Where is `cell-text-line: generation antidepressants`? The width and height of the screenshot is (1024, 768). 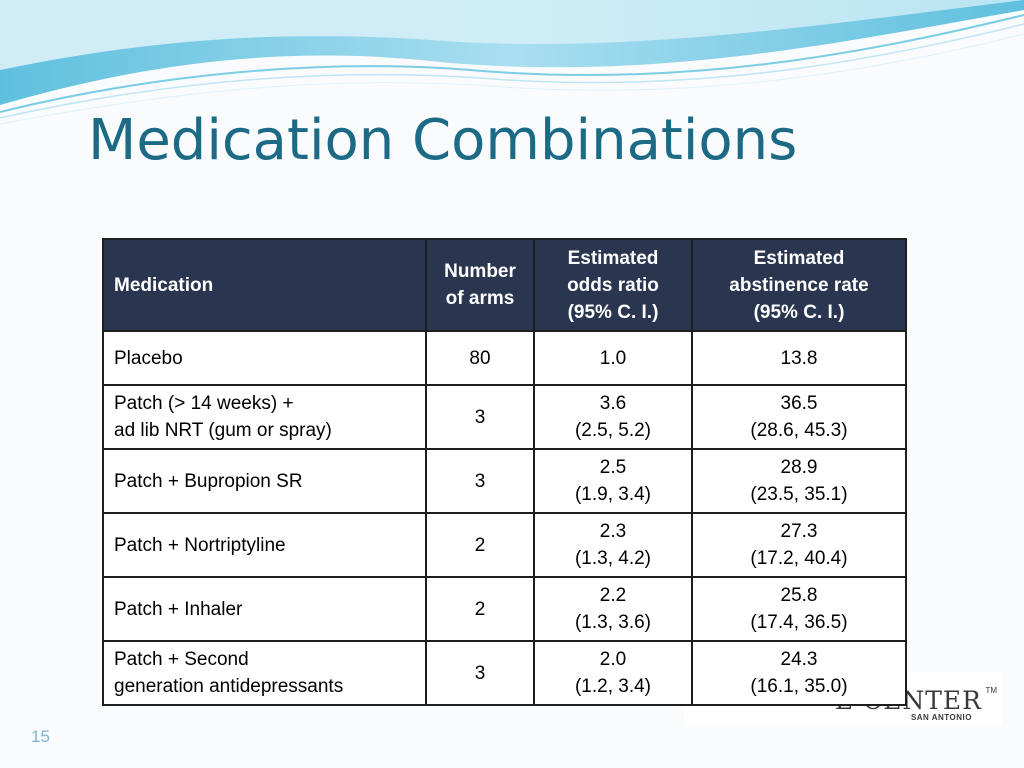 cell-text-line: generation antidepressants is located at coordinates (229, 686).